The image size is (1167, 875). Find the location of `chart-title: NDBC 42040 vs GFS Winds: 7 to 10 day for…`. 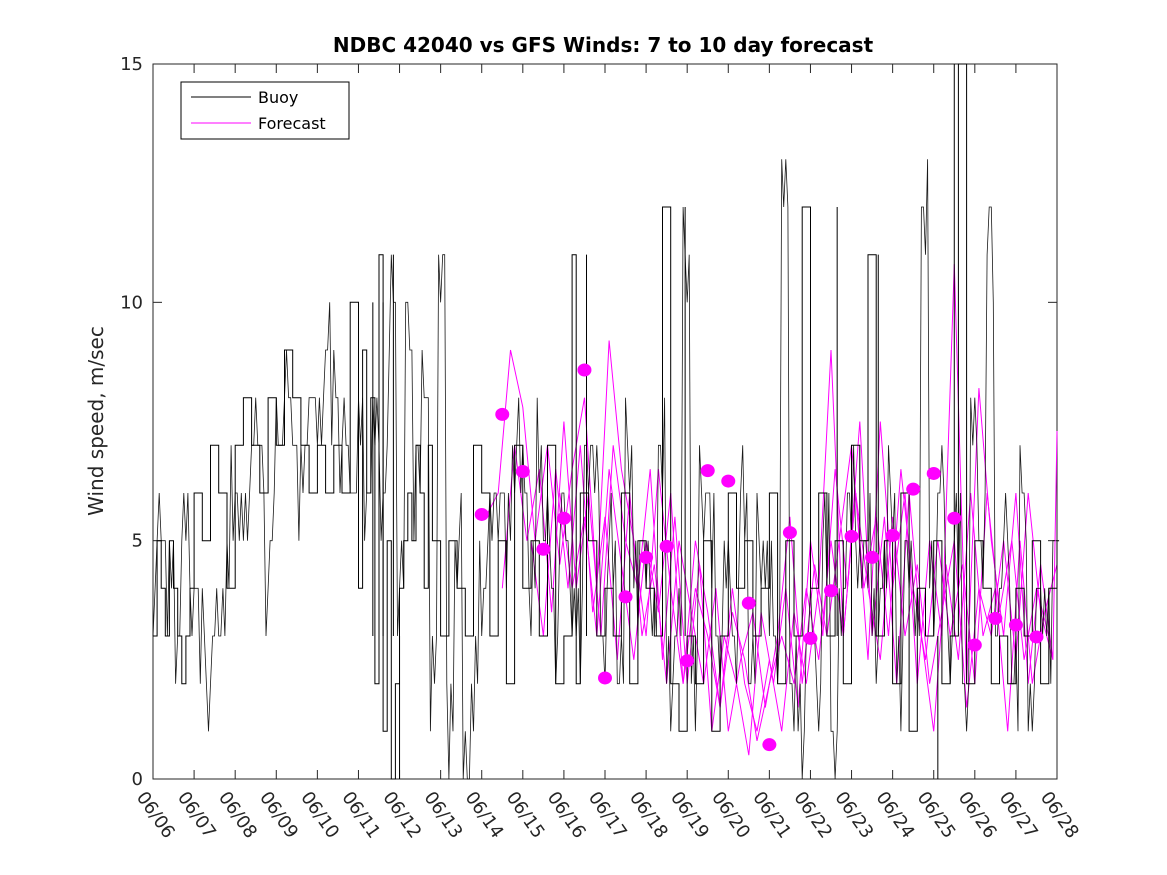

chart-title: NDBC 42040 vs GFS Winds: 7 to 10 day for… is located at coordinates (603, 45).